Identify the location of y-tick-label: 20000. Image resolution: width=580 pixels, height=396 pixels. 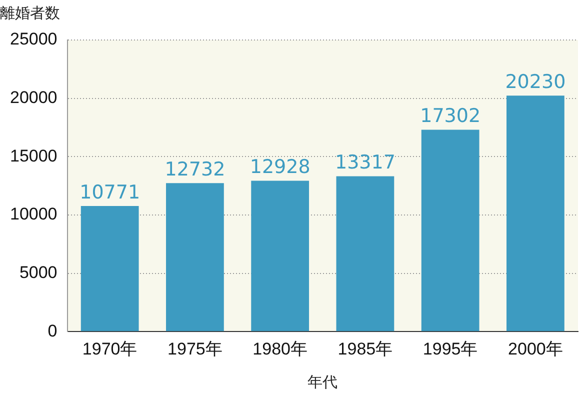
(34, 98).